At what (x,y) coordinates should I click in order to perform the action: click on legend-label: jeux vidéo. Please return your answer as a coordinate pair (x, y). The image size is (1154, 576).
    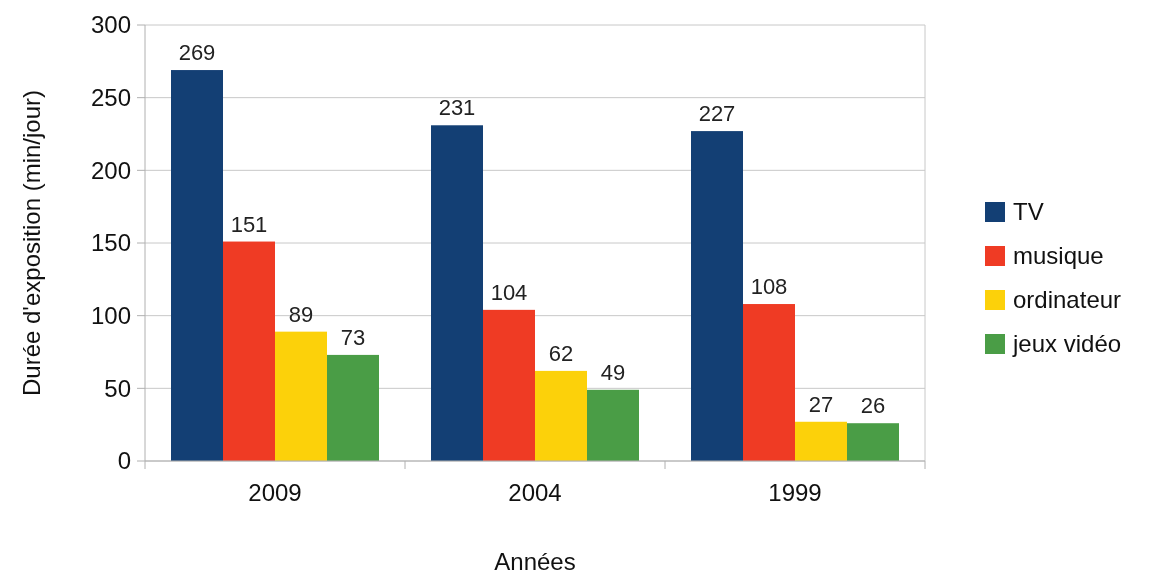
    Looking at the image, I should click on (1067, 344).